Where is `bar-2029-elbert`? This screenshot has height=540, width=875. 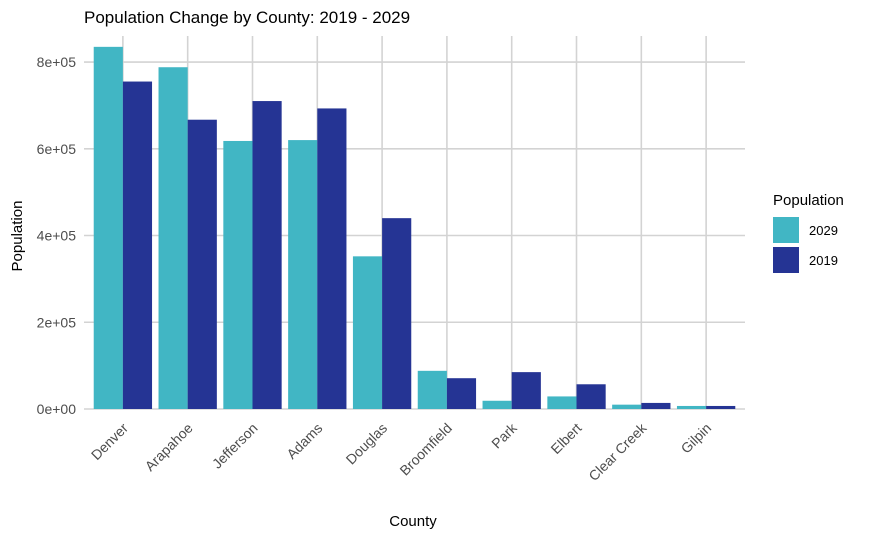 bar-2029-elbert is located at coordinates (562, 402).